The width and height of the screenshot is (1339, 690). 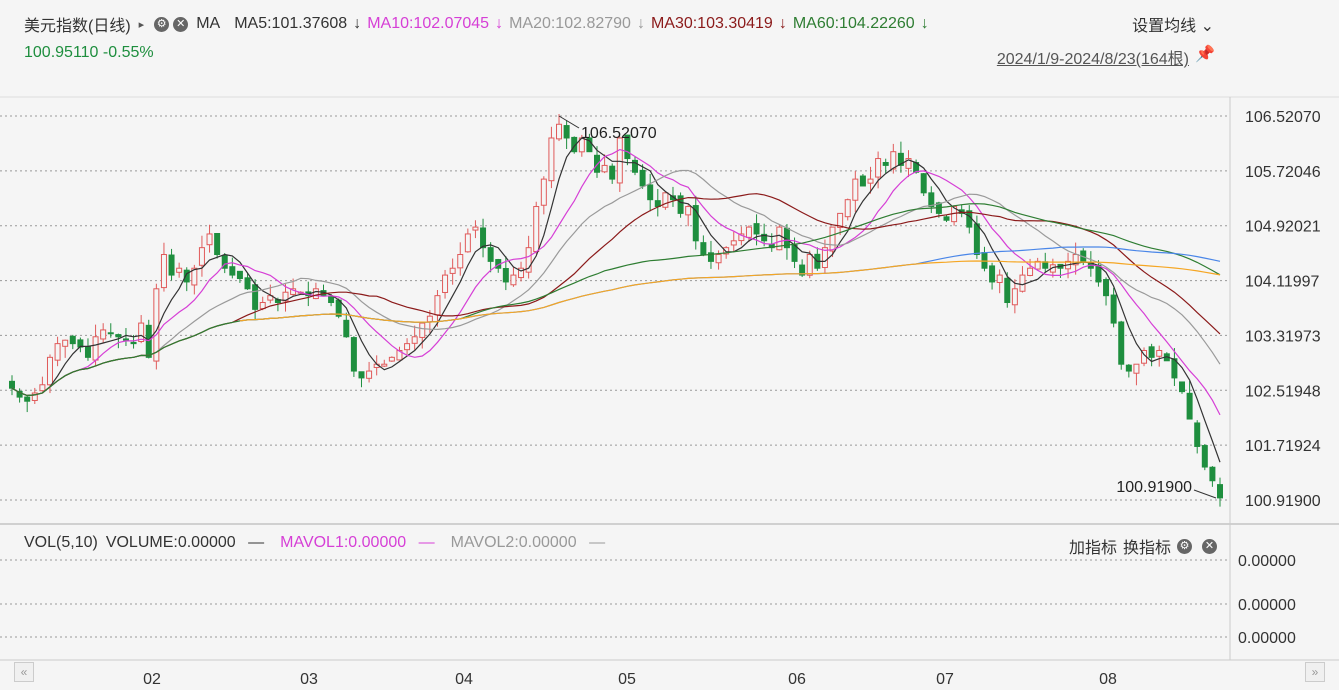 What do you see at coordinates (77, 26) in the screenshot?
I see `chart-title: 美元指数(日线)` at bounding box center [77, 26].